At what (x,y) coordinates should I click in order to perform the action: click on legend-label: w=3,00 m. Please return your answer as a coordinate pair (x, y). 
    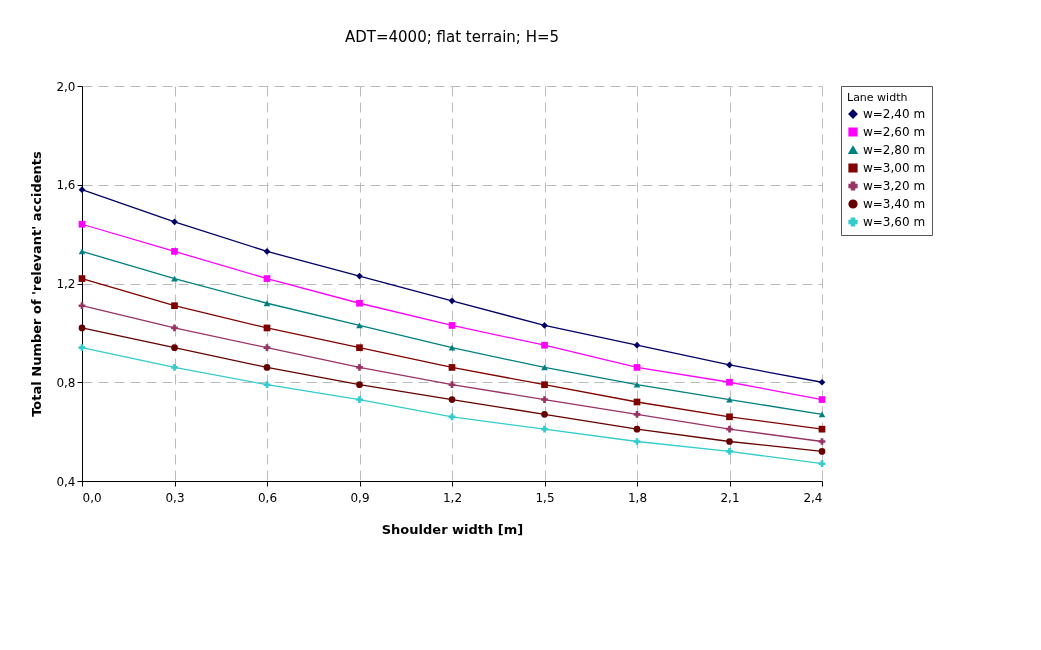
    Looking at the image, I should click on (894, 168).